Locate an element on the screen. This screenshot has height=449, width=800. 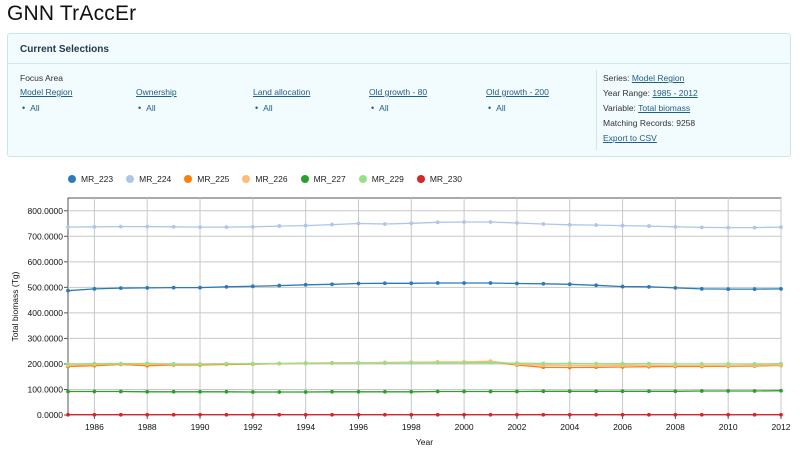
focus-area-label: Focus Area is located at coordinates (41, 78).